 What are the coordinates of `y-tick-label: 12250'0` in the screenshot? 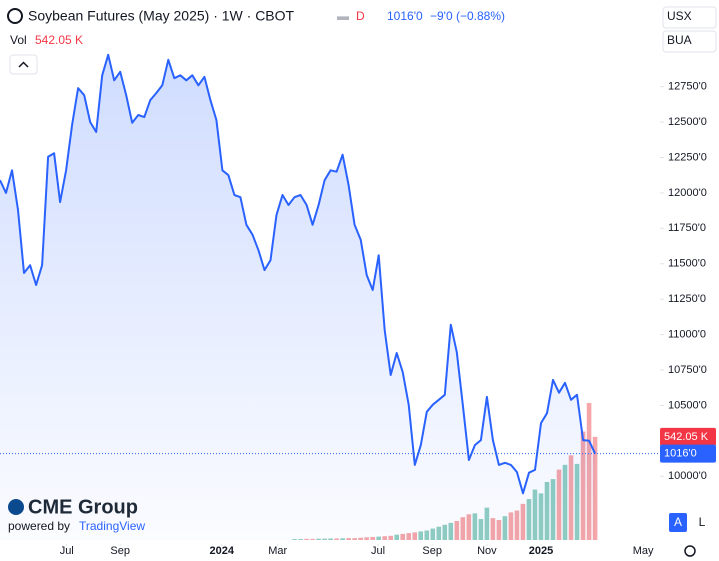 It's located at (687, 157).